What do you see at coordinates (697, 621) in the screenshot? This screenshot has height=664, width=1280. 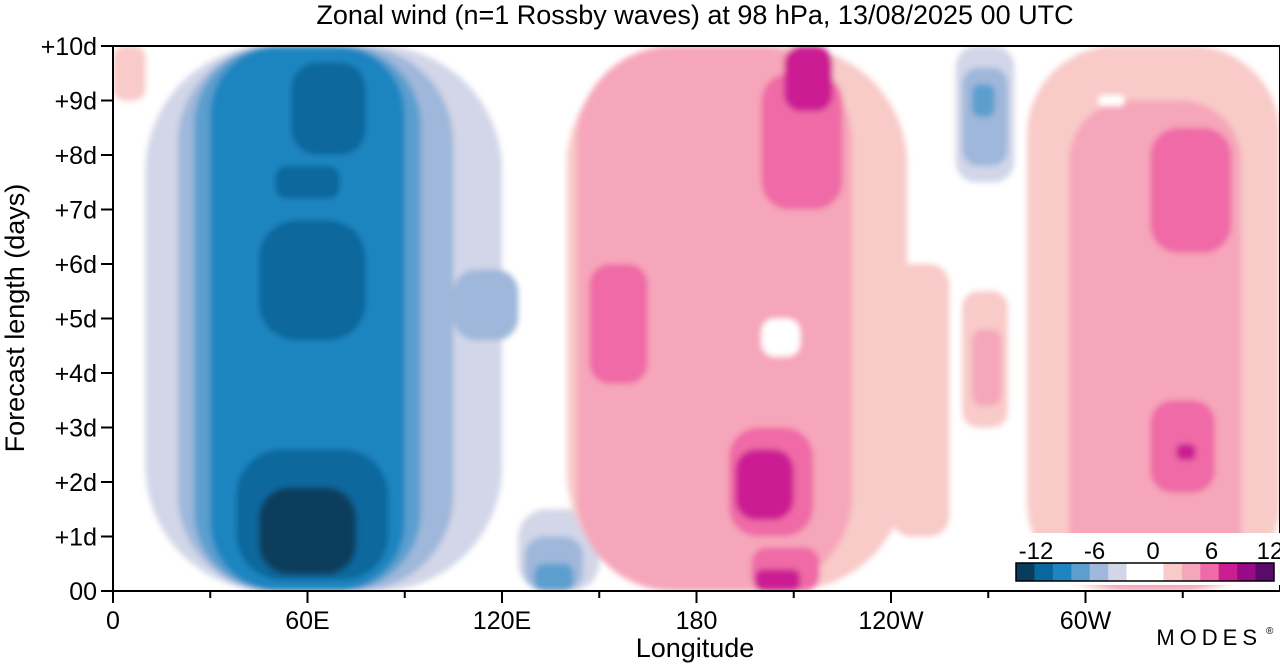 I see `x-tick-label: 180` at bounding box center [697, 621].